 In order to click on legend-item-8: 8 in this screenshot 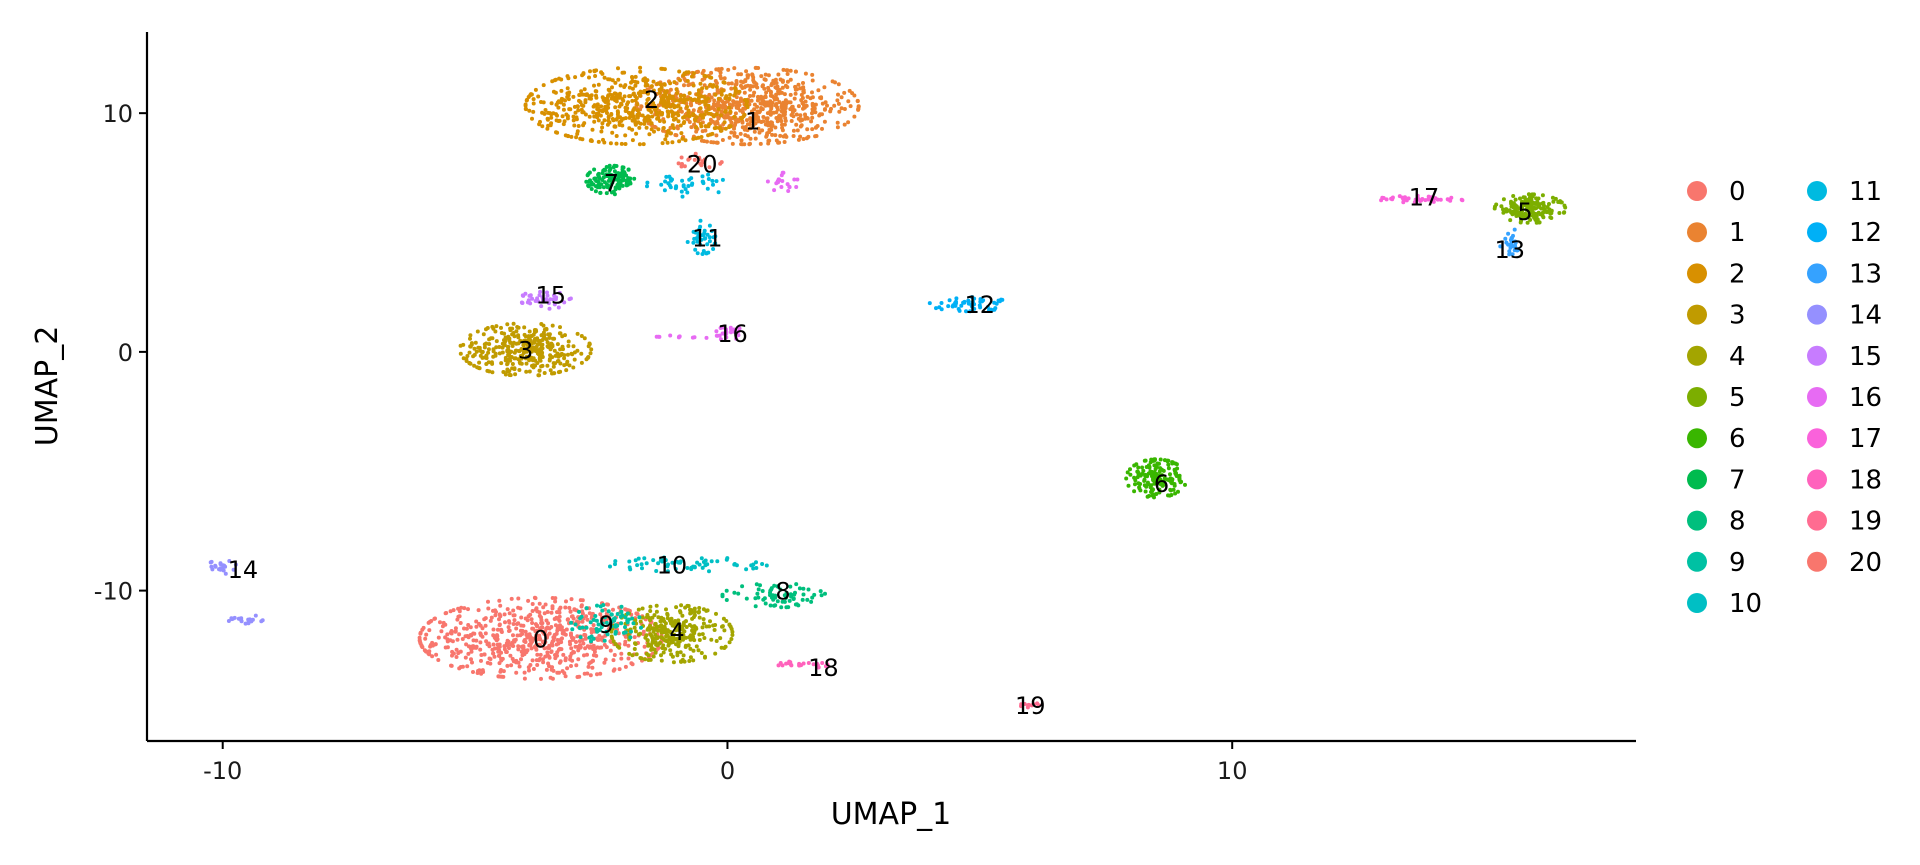, I will do `click(1716, 522)`.